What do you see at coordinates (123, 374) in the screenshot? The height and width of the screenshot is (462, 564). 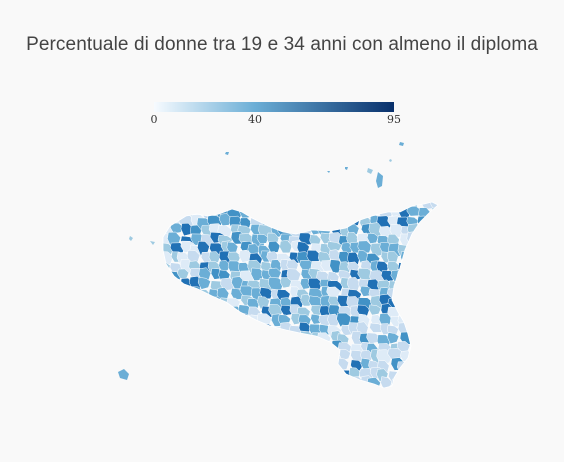 I see `island-pantelleria` at bounding box center [123, 374].